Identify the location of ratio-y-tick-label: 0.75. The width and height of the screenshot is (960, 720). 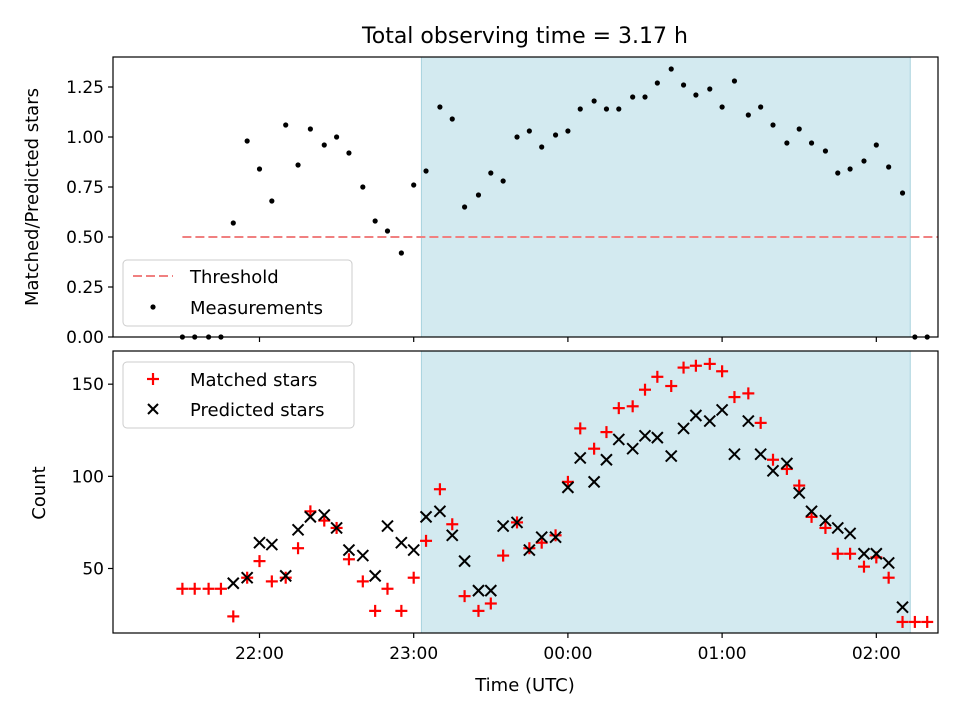
(85, 188).